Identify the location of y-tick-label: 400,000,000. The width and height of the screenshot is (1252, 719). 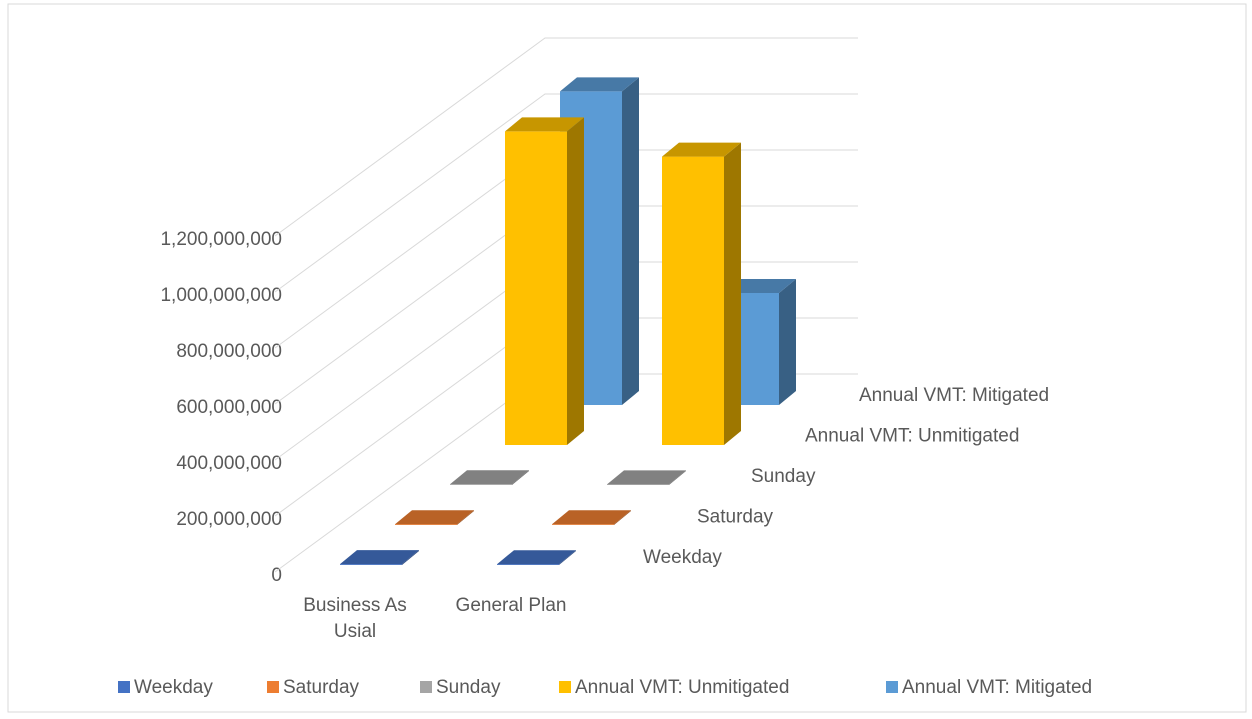
(229, 463).